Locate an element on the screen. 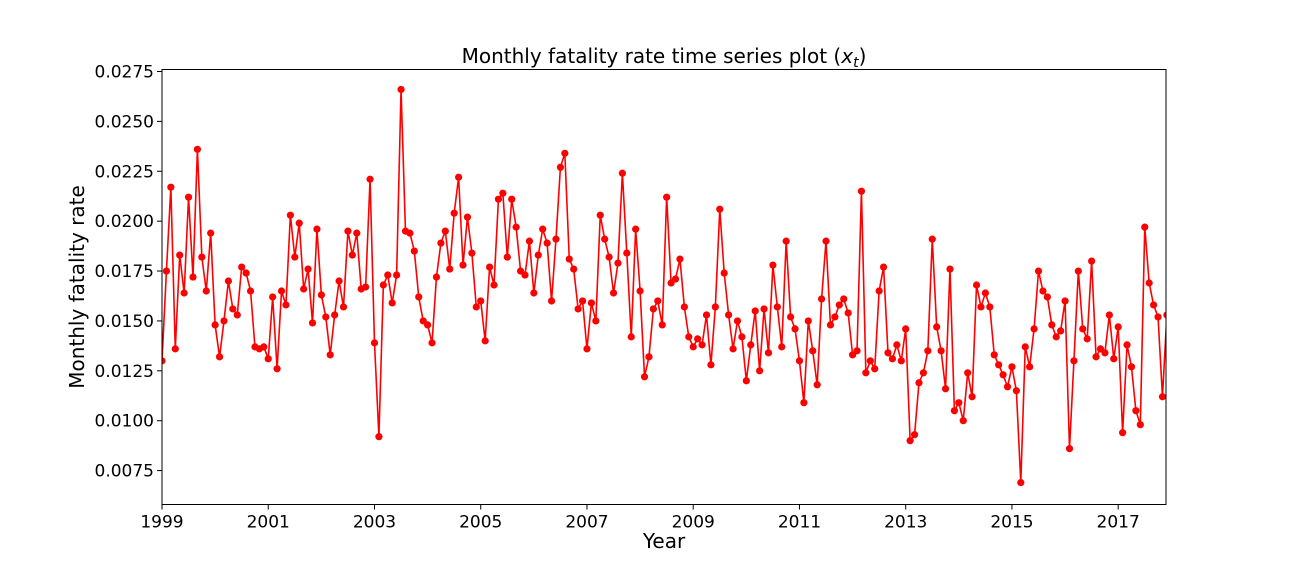 The image size is (1296, 576). y-tick-label: 0.0125 is located at coordinates (124, 372).